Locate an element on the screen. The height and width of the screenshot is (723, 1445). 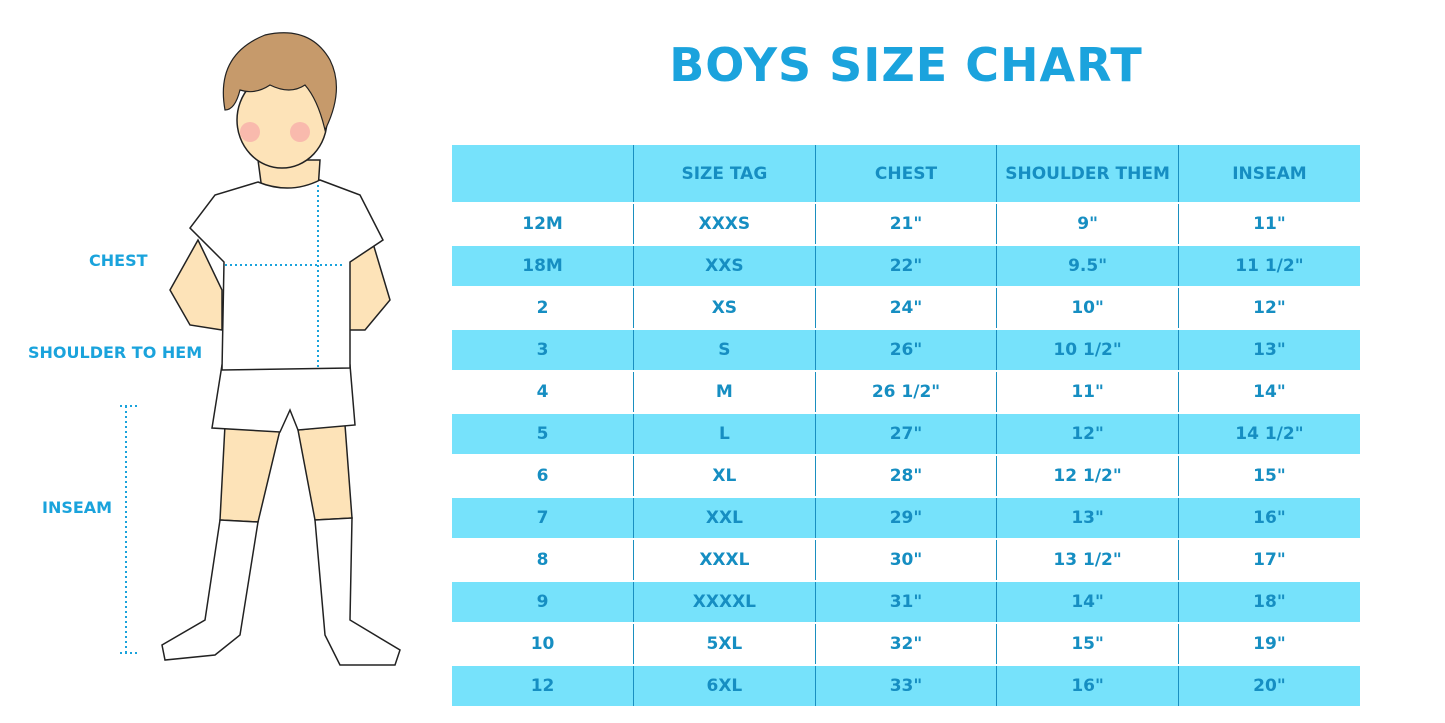
table-row: 4 M 26 1/2" 11" 14" is located at coordinates (906, 391).